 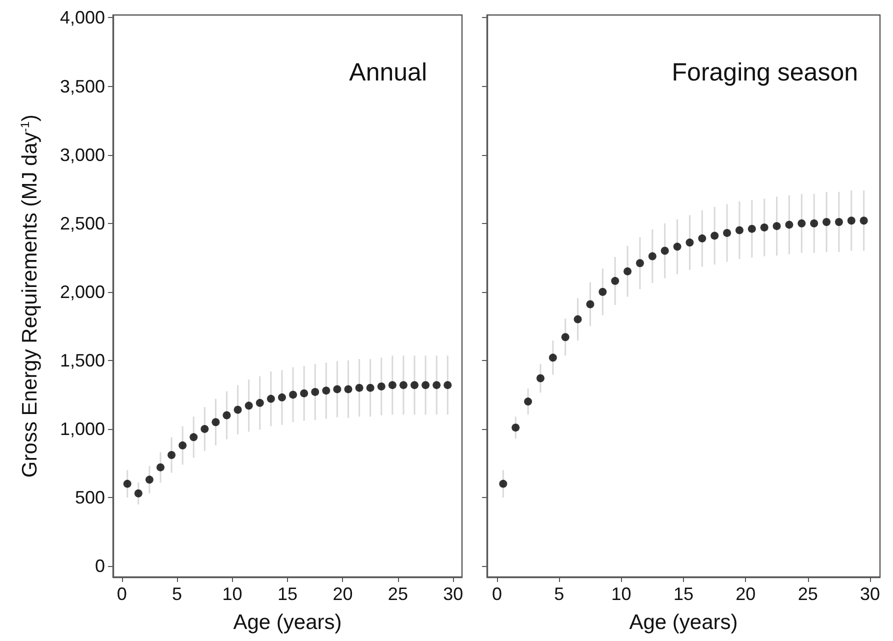 What do you see at coordinates (82, 86) in the screenshot?
I see `y-tick-label: 3,500` at bounding box center [82, 86].